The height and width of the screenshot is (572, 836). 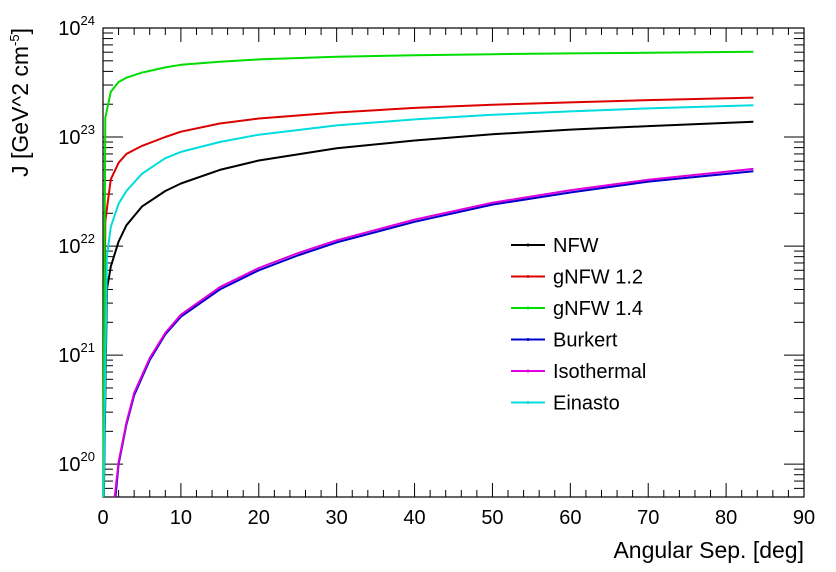 I want to click on x-tick-label: 40, so click(x=414, y=518).